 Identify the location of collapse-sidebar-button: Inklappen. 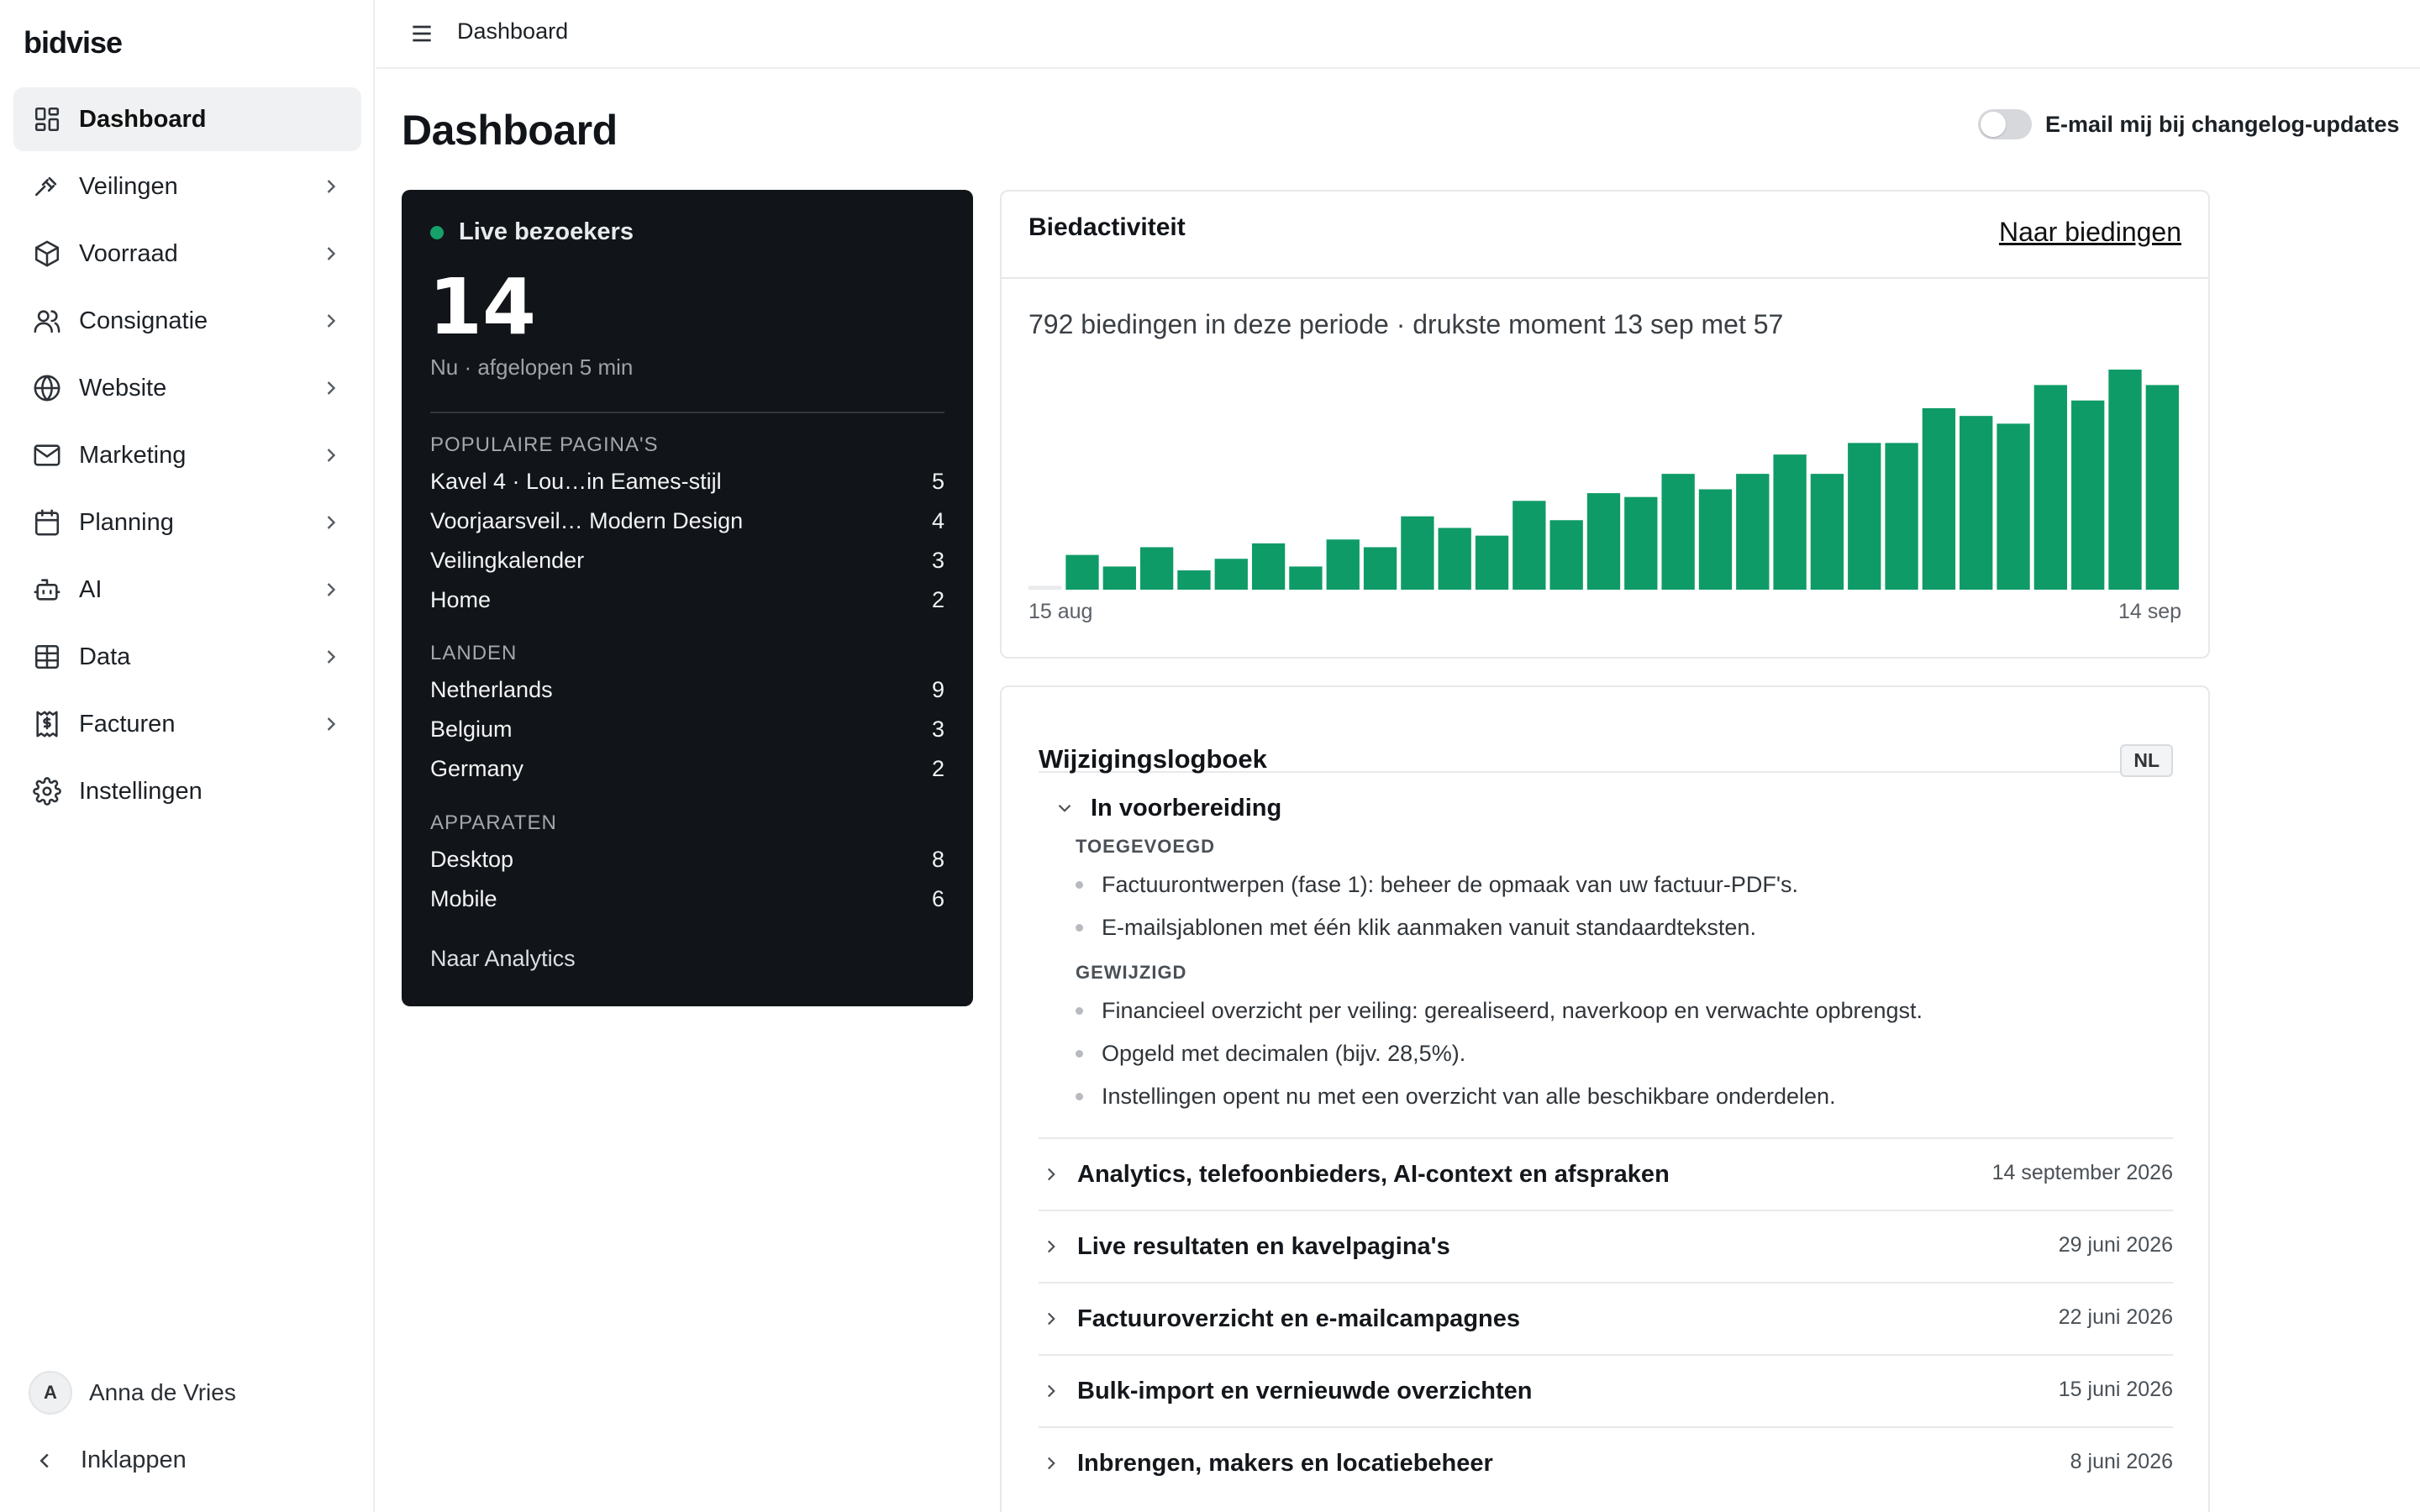
(109, 1460).